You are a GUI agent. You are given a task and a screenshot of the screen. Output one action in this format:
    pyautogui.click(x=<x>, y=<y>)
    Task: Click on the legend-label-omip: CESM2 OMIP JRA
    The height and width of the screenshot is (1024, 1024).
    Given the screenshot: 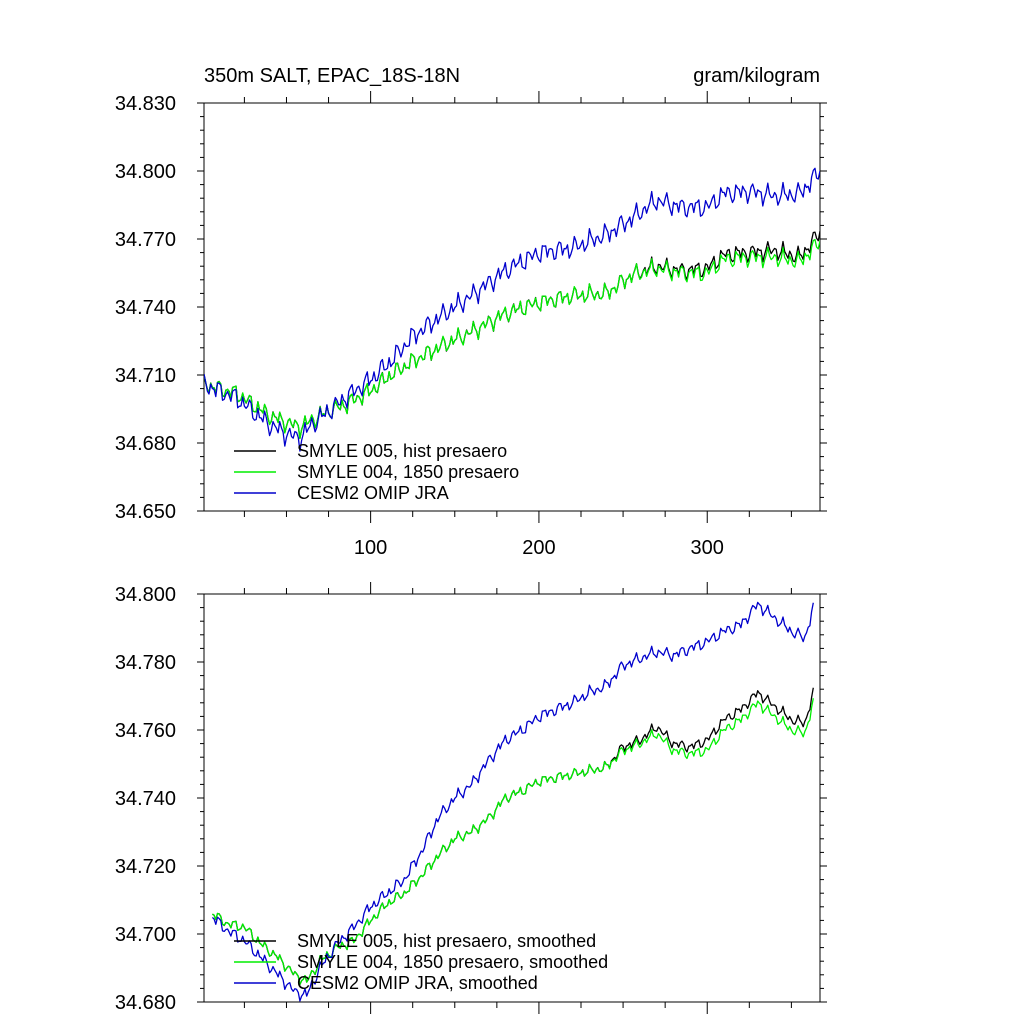 What is the action you would take?
    pyautogui.click(x=373, y=493)
    